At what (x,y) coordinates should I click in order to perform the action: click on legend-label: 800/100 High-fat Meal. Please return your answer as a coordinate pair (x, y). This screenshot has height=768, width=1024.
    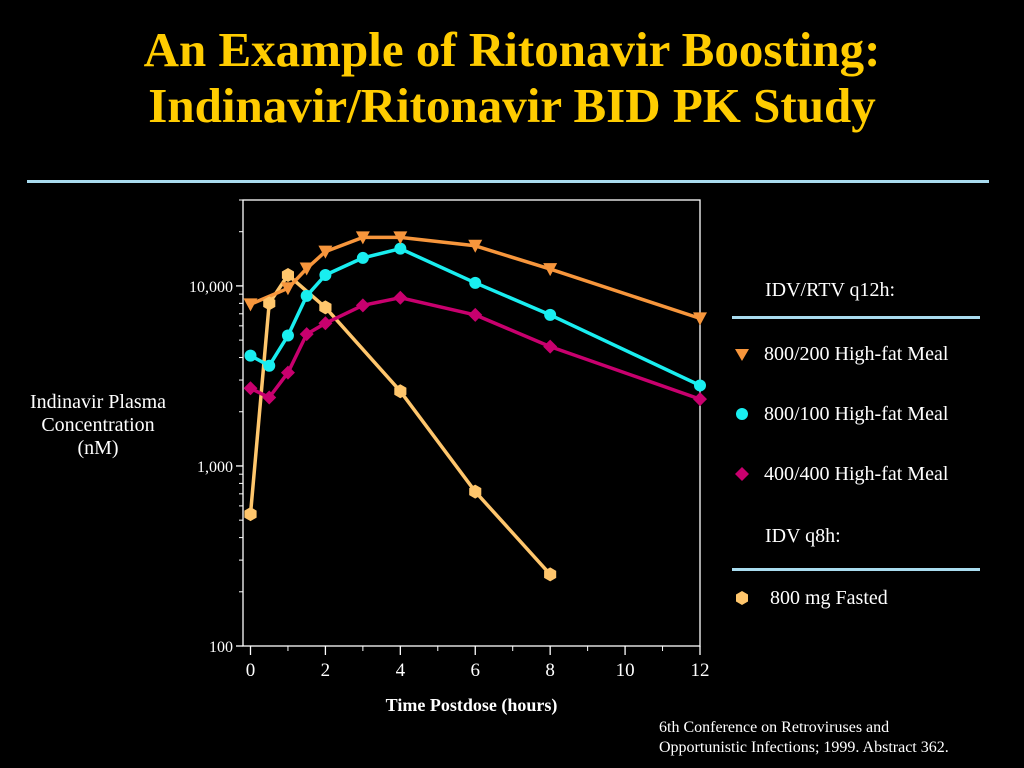
    Looking at the image, I should click on (856, 413).